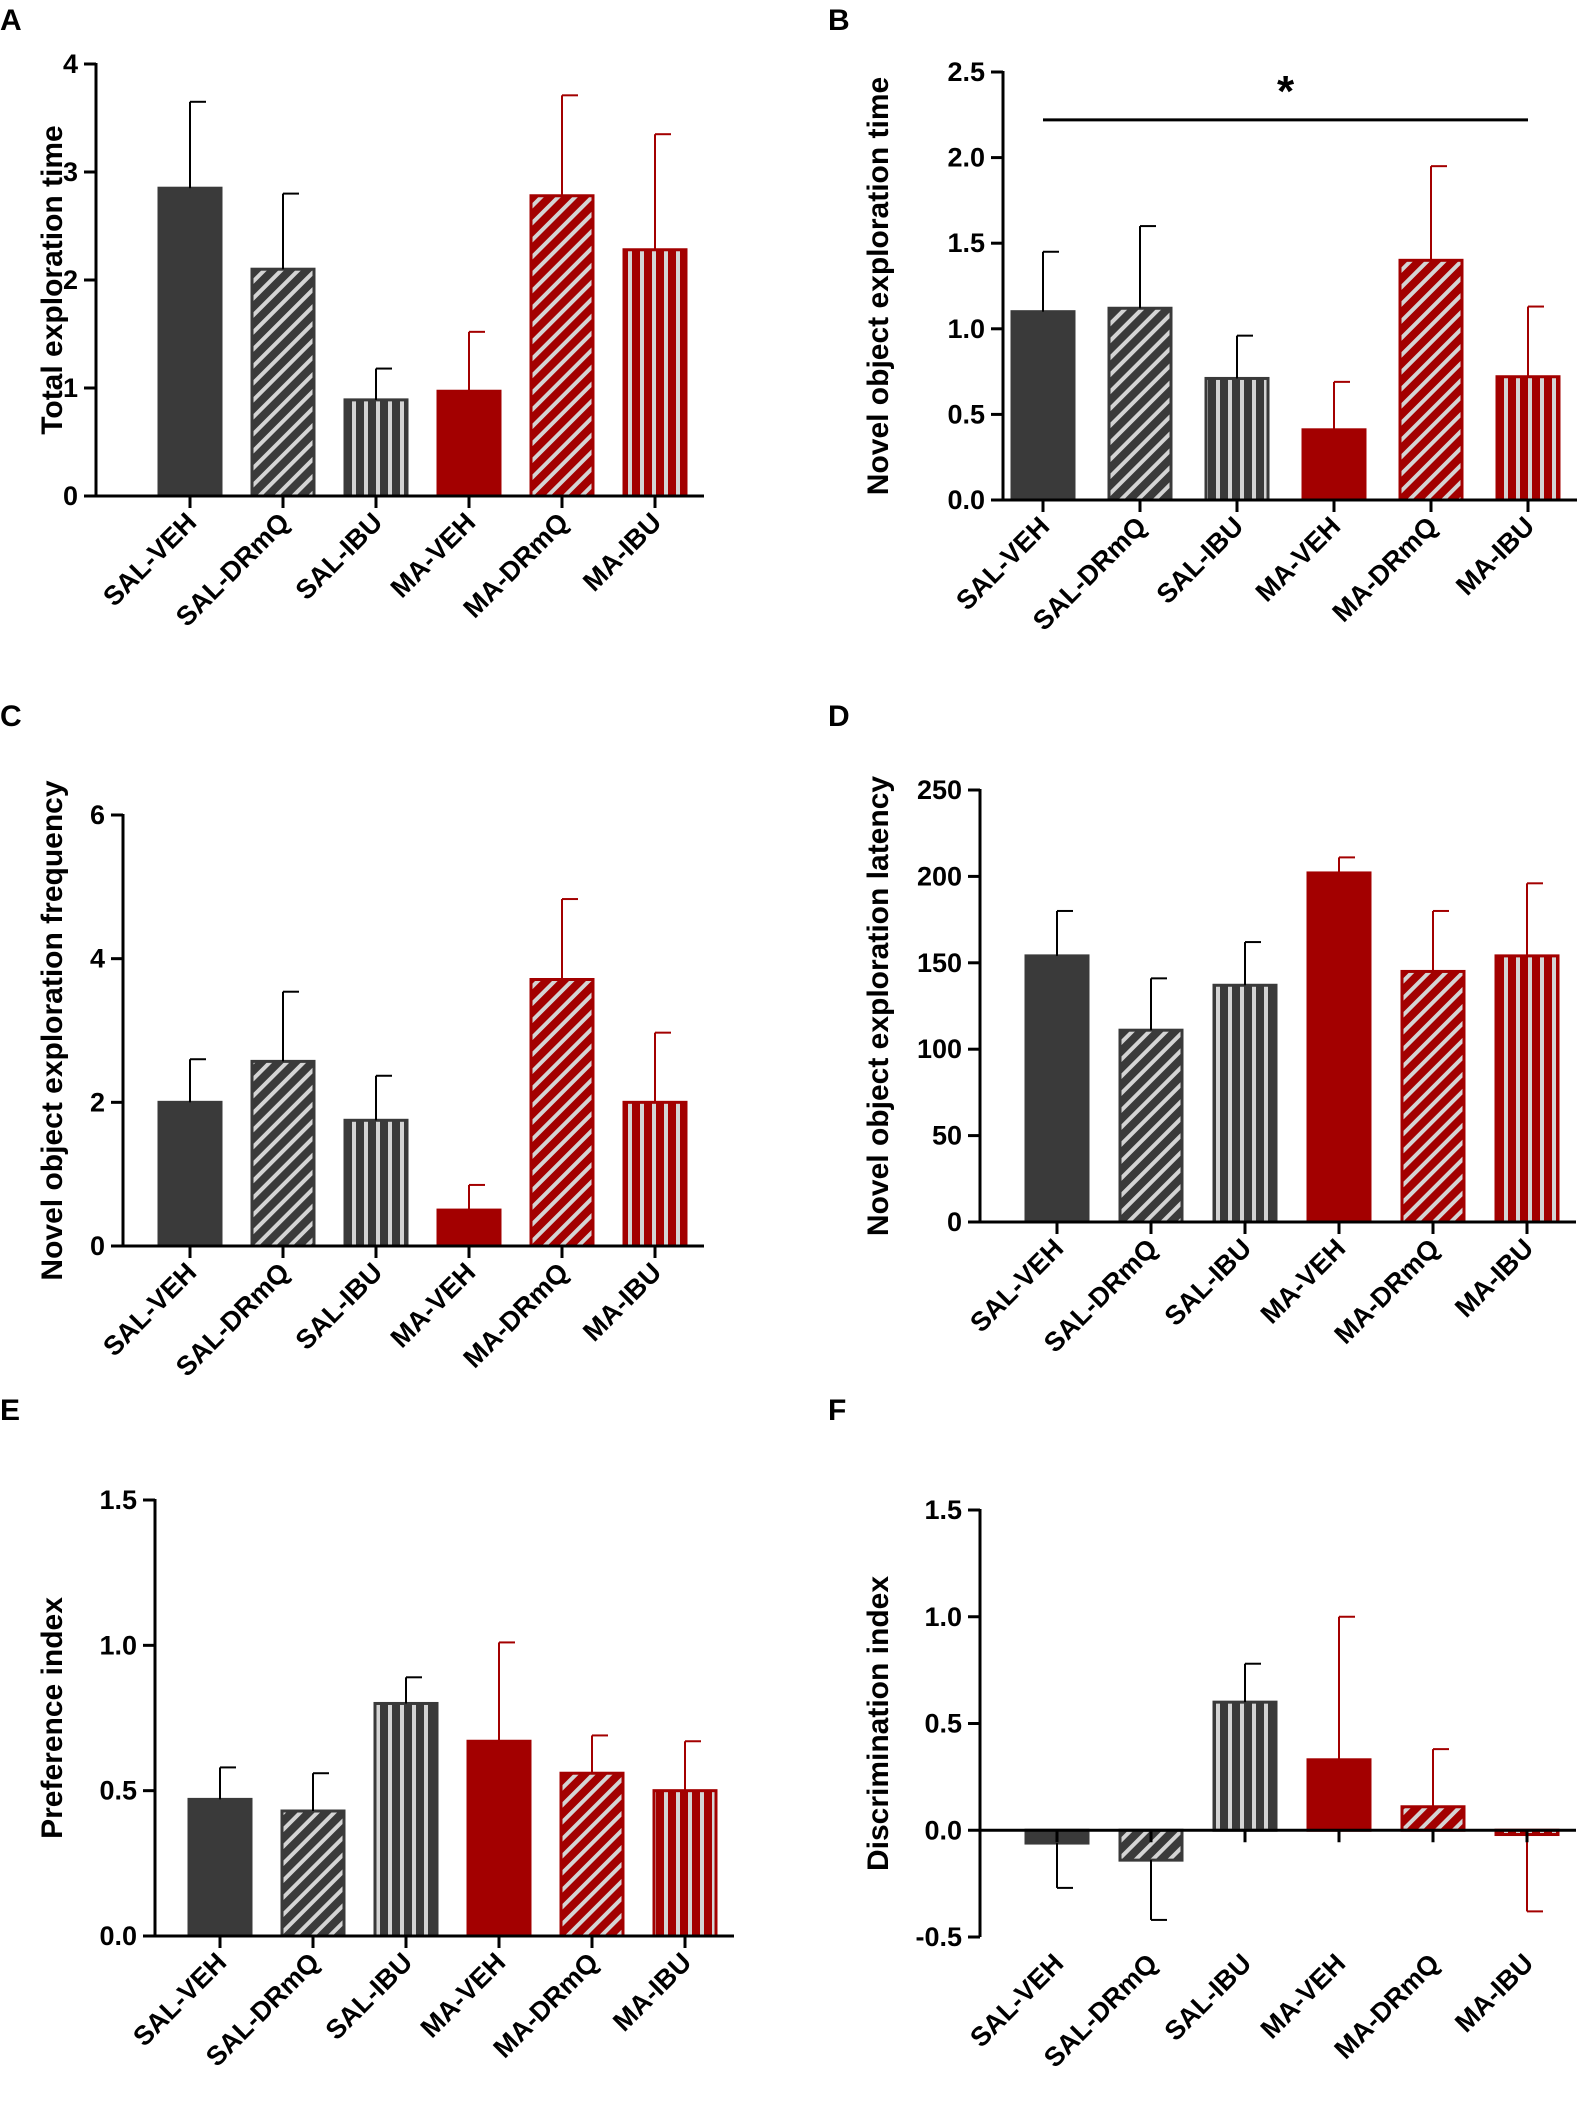 The image size is (1592, 2113). Describe the element at coordinates (939, 876) in the screenshot. I see `y-tick-label: 200` at that location.